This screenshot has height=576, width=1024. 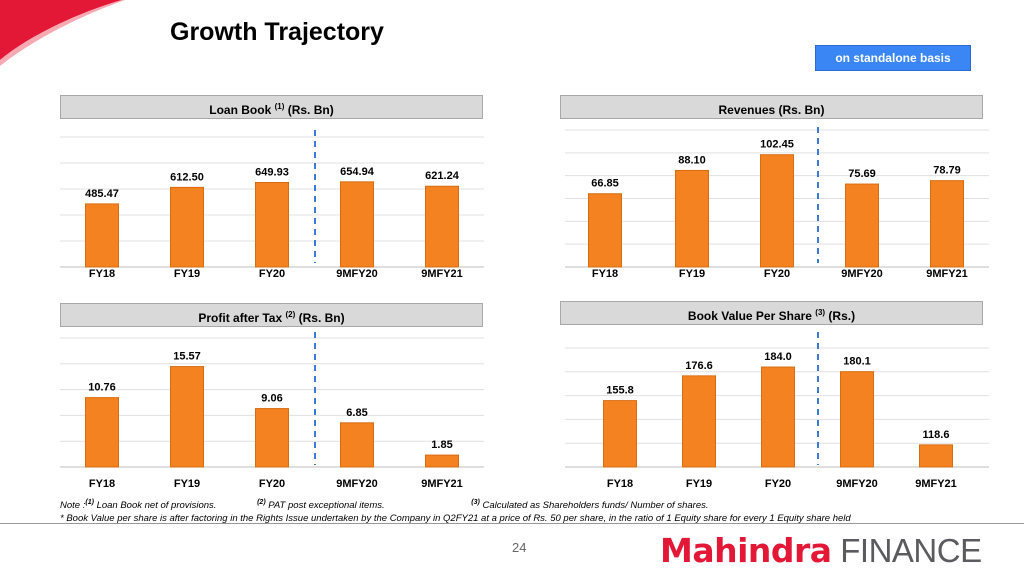 What do you see at coordinates (699, 366) in the screenshot?
I see `data-label: 176.6` at bounding box center [699, 366].